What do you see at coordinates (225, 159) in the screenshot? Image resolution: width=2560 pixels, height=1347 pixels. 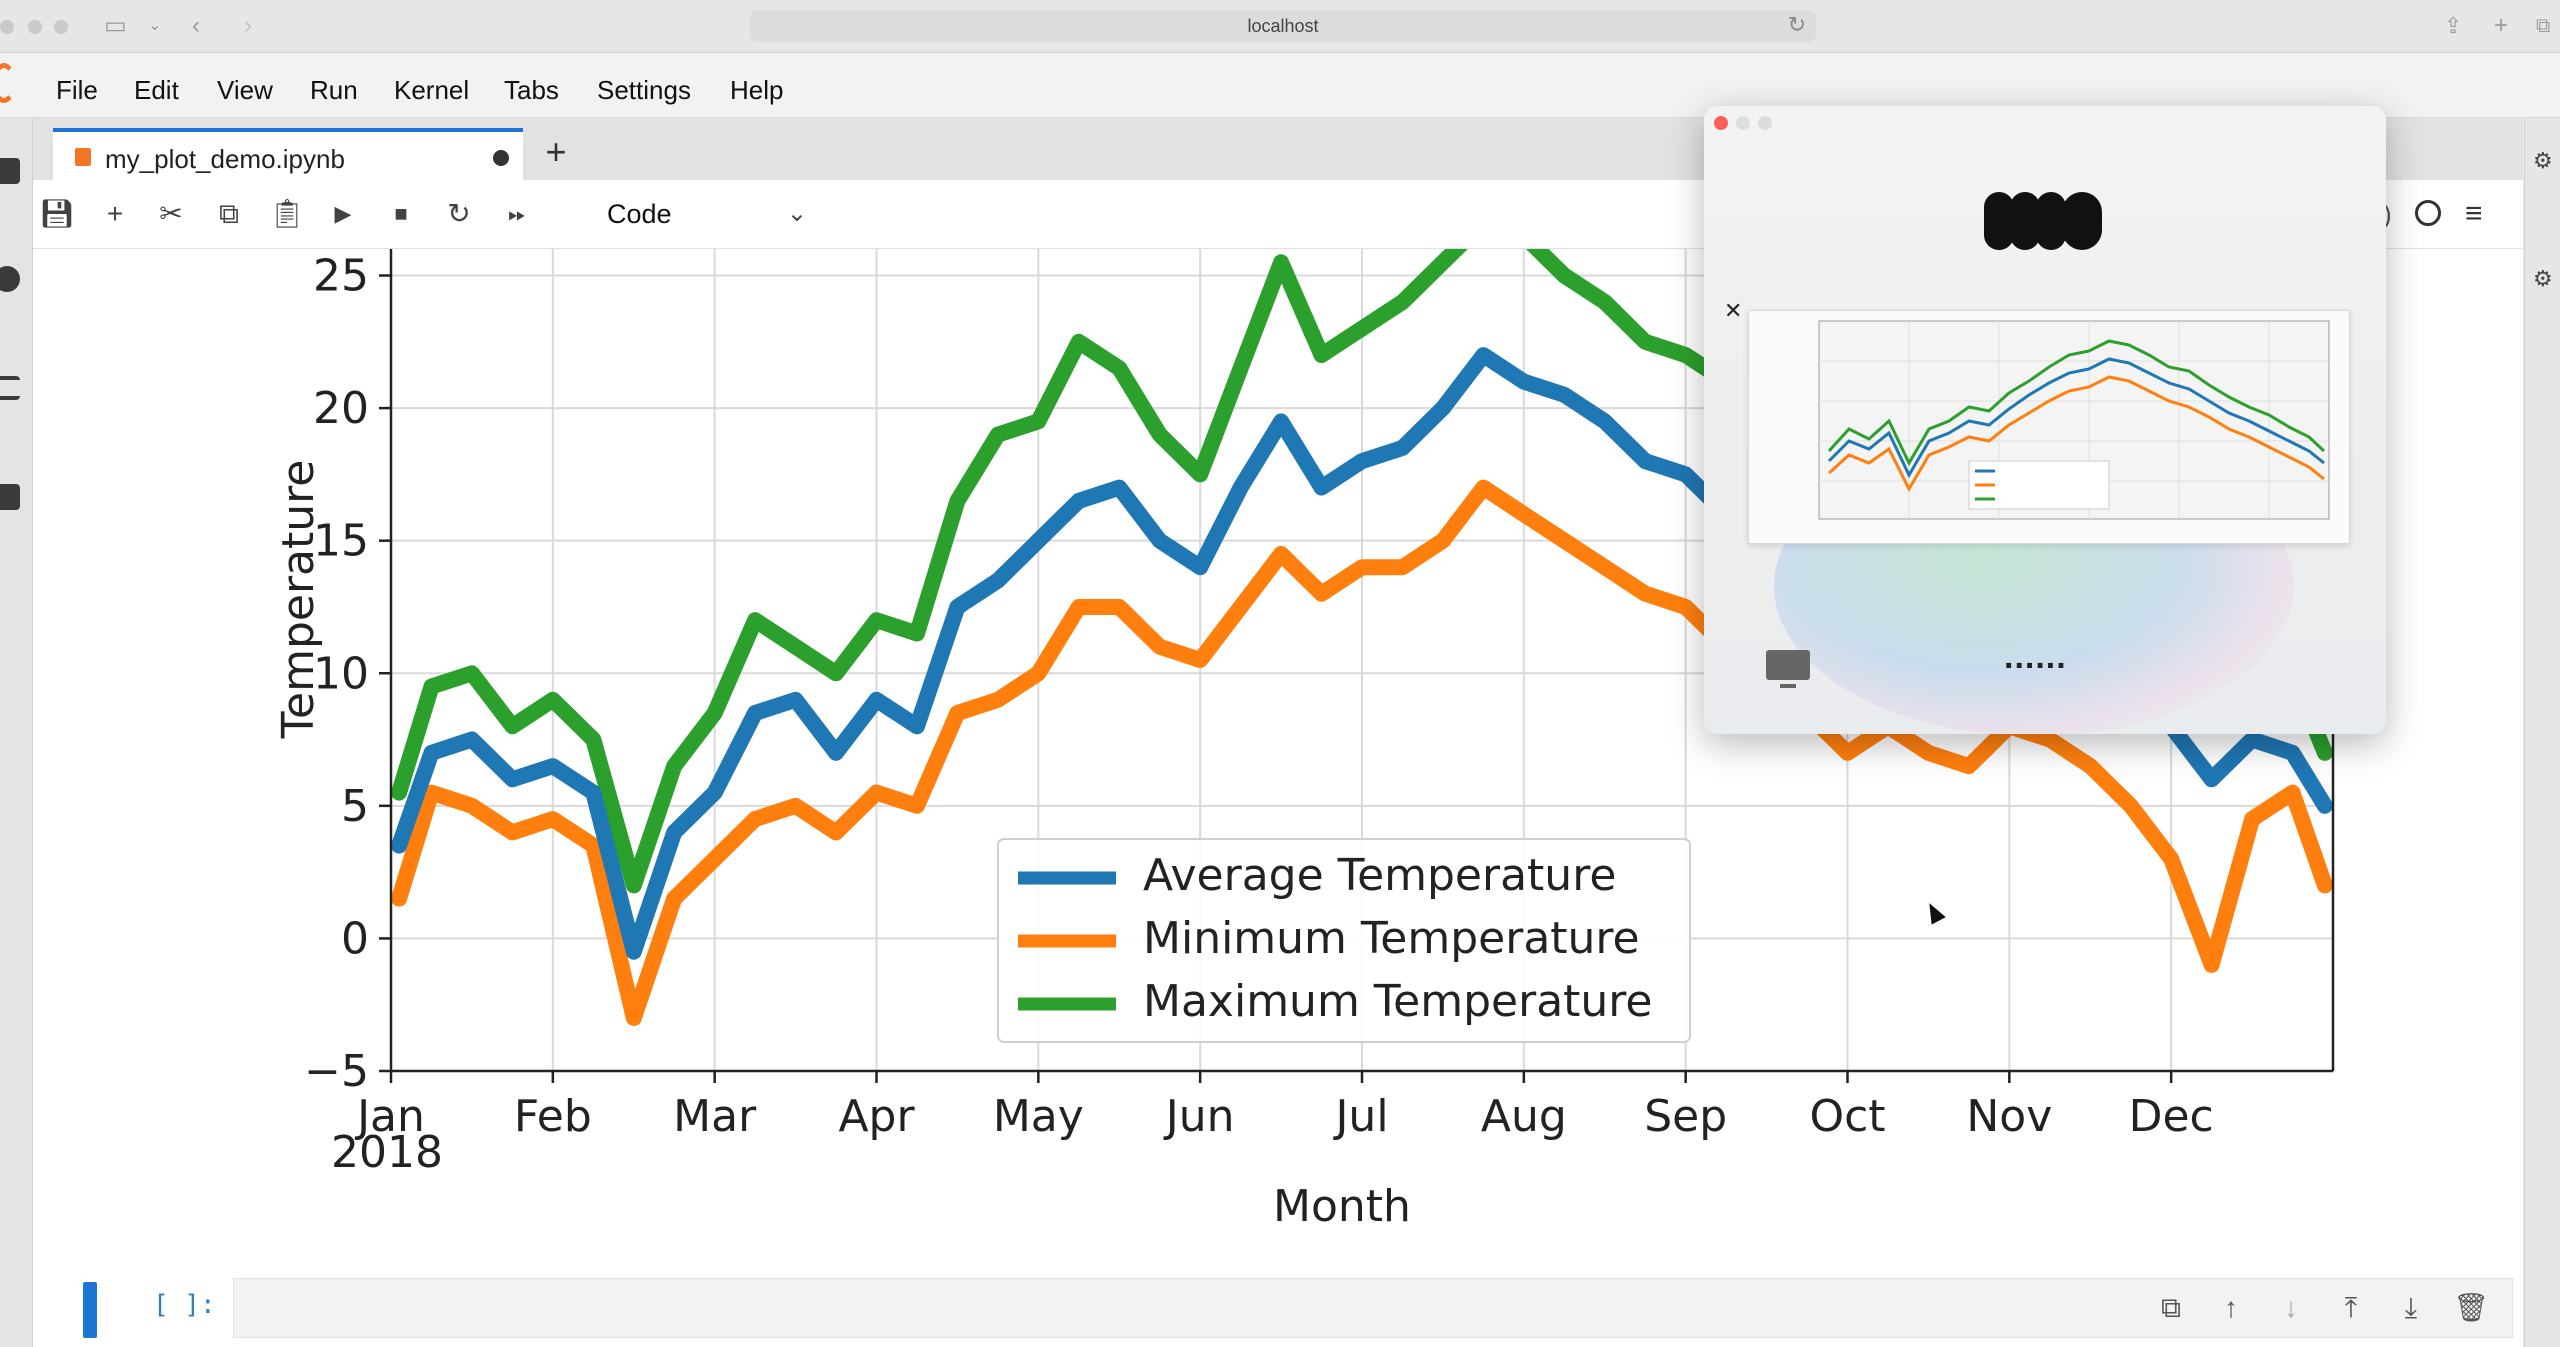 I see `tab-label: my_plot_demo.ipynb` at bounding box center [225, 159].